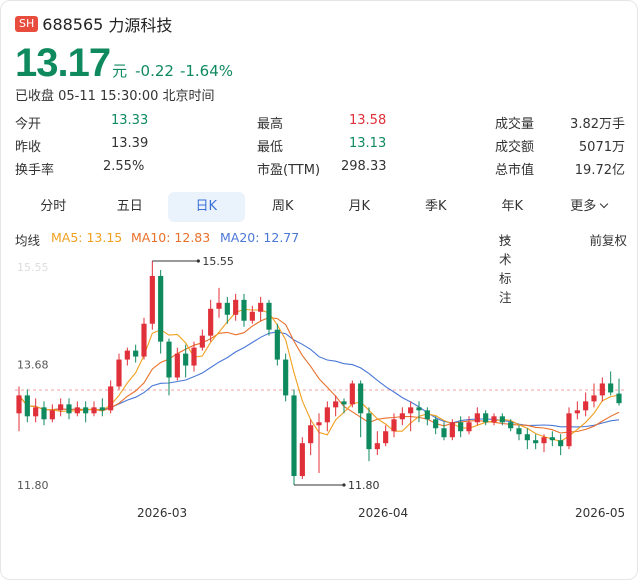  Describe the element at coordinates (435, 206) in the screenshot. I see `tab-quarterly-k: 季K` at that location.